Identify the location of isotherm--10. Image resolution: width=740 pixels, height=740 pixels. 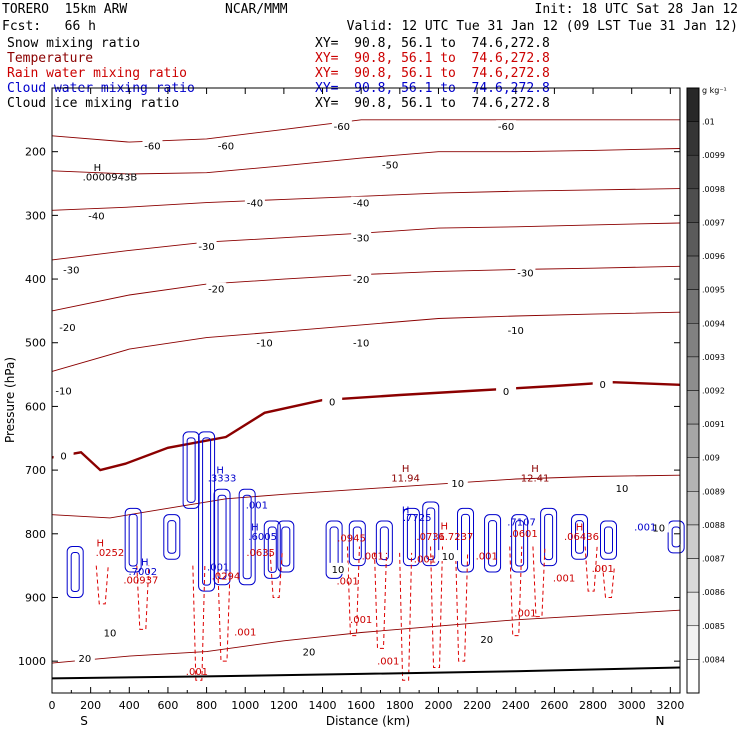
(366, 341).